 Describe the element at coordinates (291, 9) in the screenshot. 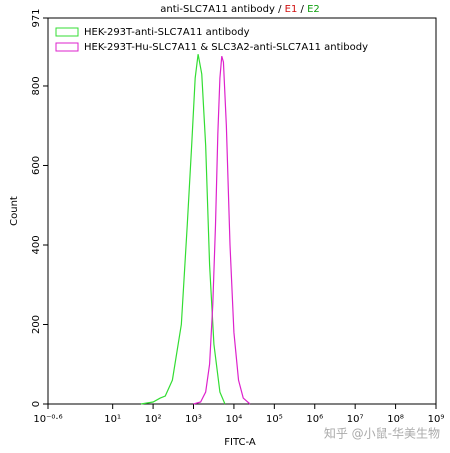

I see `title-part: E1` at that location.